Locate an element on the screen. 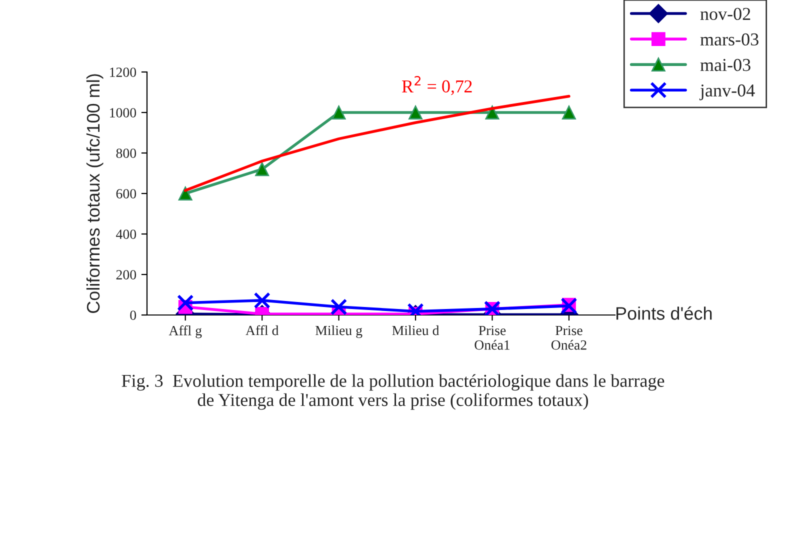  legend-label: mai-03 is located at coordinates (725, 65).